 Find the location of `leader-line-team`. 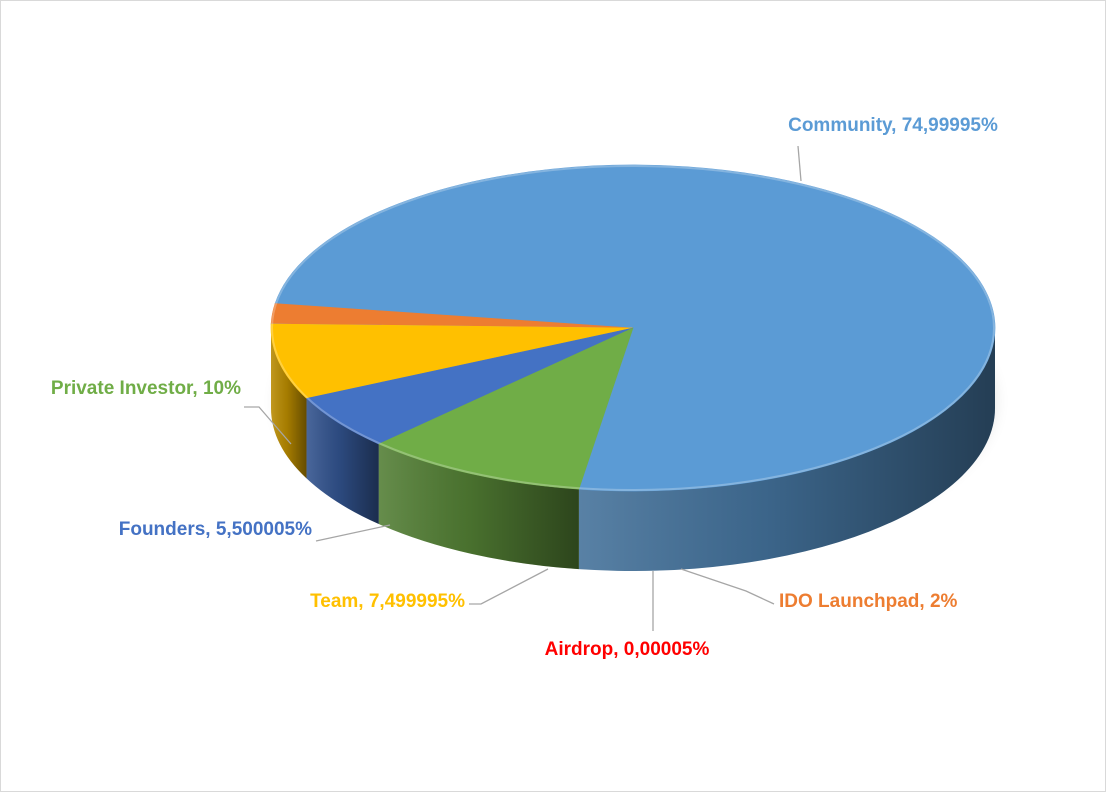

leader-line-team is located at coordinates (509, 586).